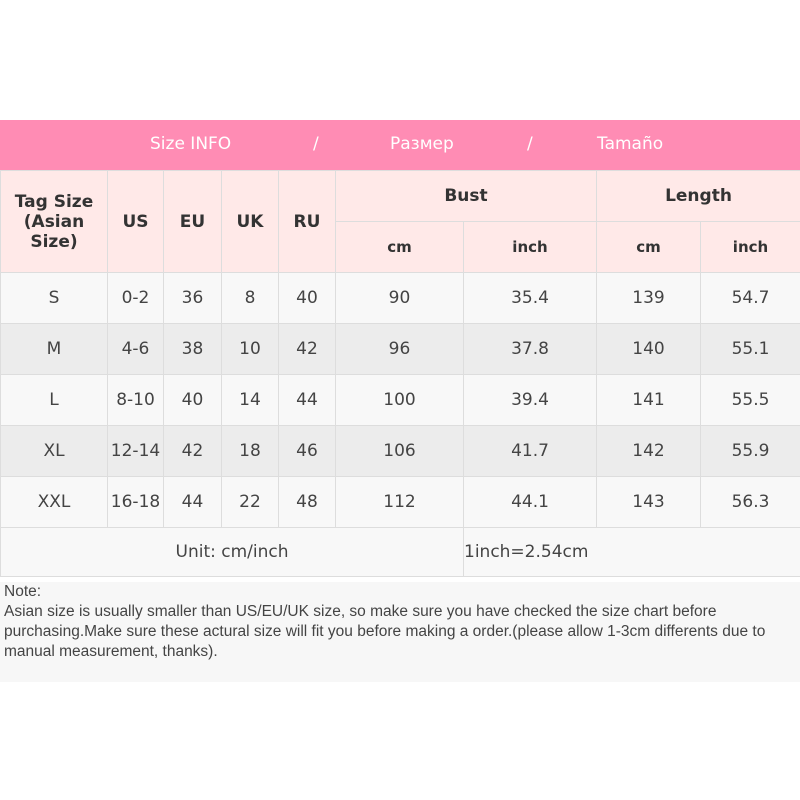 This screenshot has height=800, width=800. What do you see at coordinates (54, 349) in the screenshot?
I see `cell-tag: M` at bounding box center [54, 349].